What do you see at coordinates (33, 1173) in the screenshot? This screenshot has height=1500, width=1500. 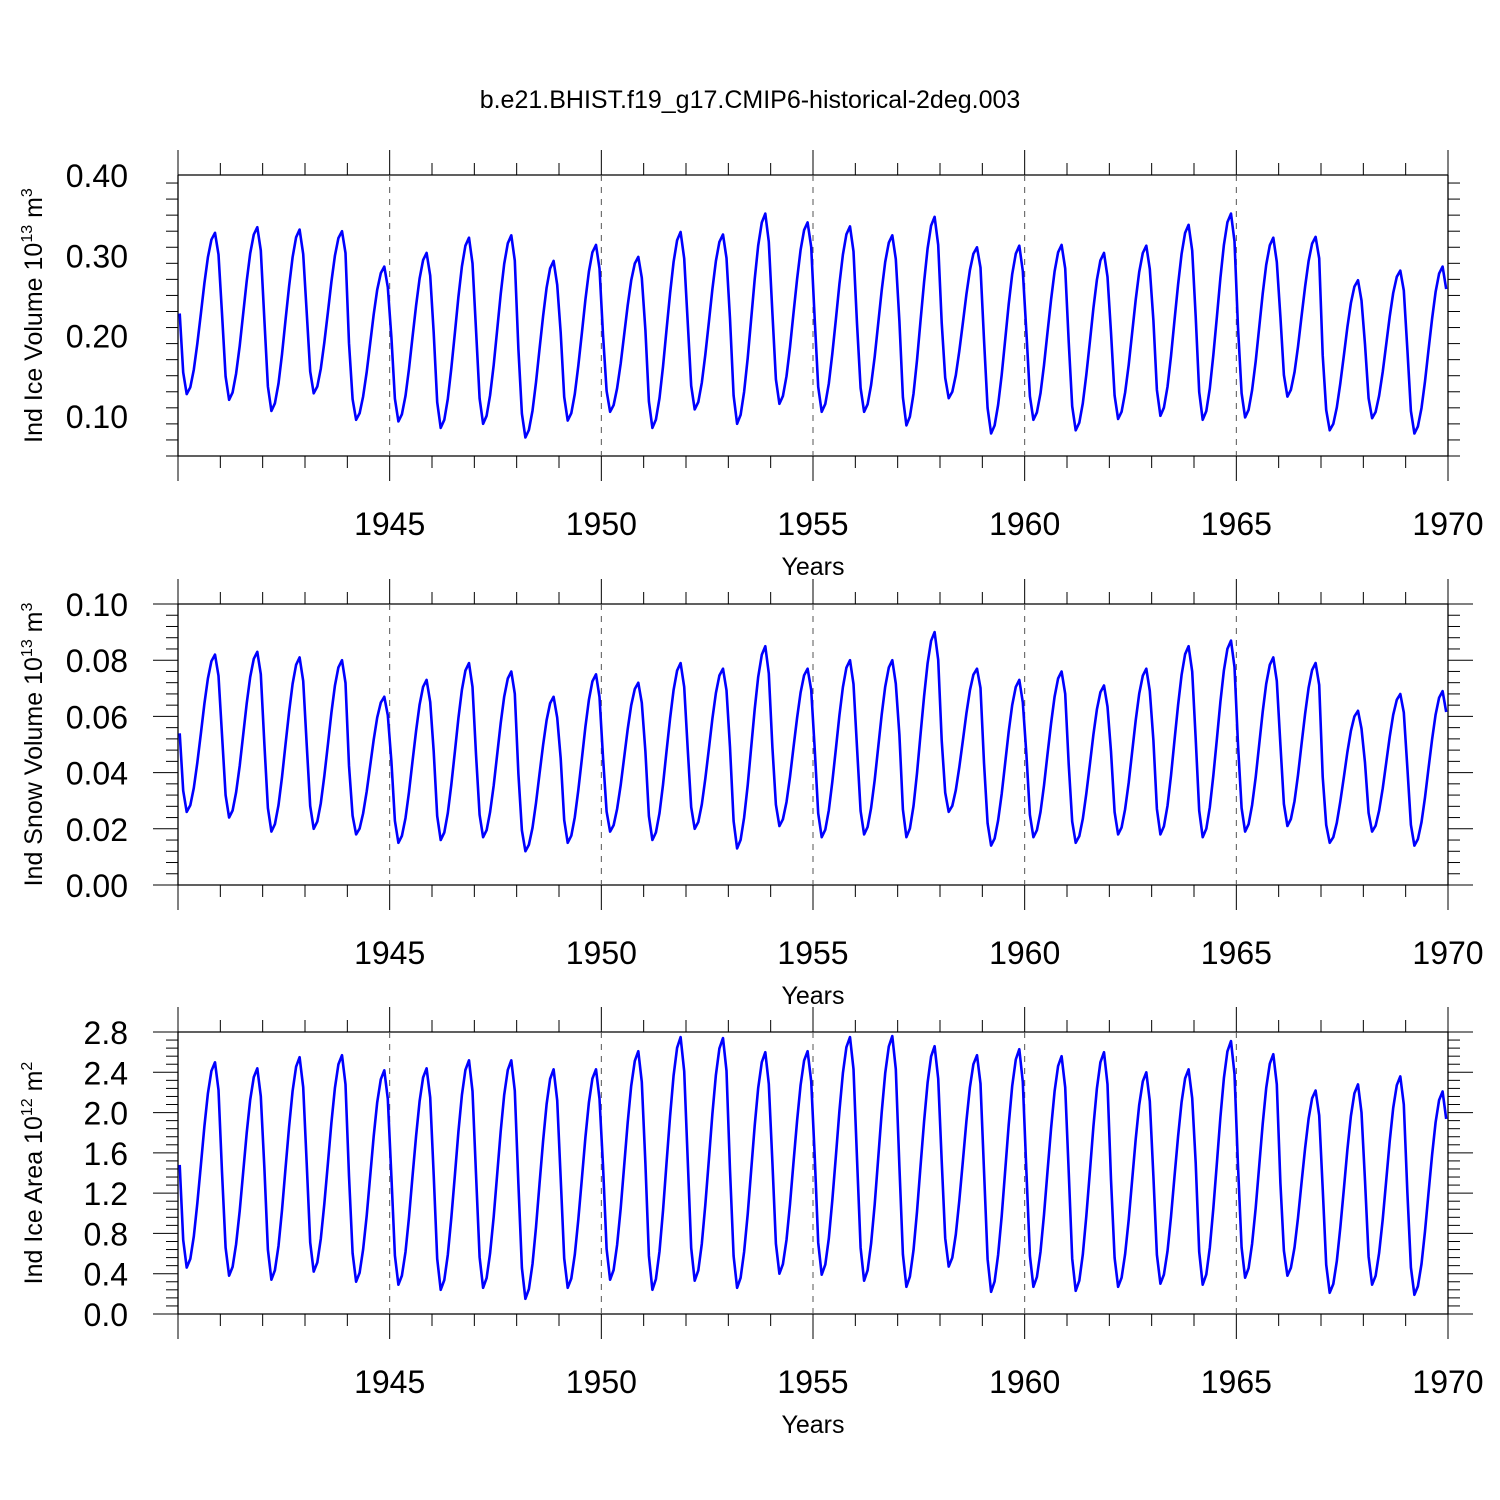 I see `y-axis-label: Ind Ice Area 1012 m2` at bounding box center [33, 1173].